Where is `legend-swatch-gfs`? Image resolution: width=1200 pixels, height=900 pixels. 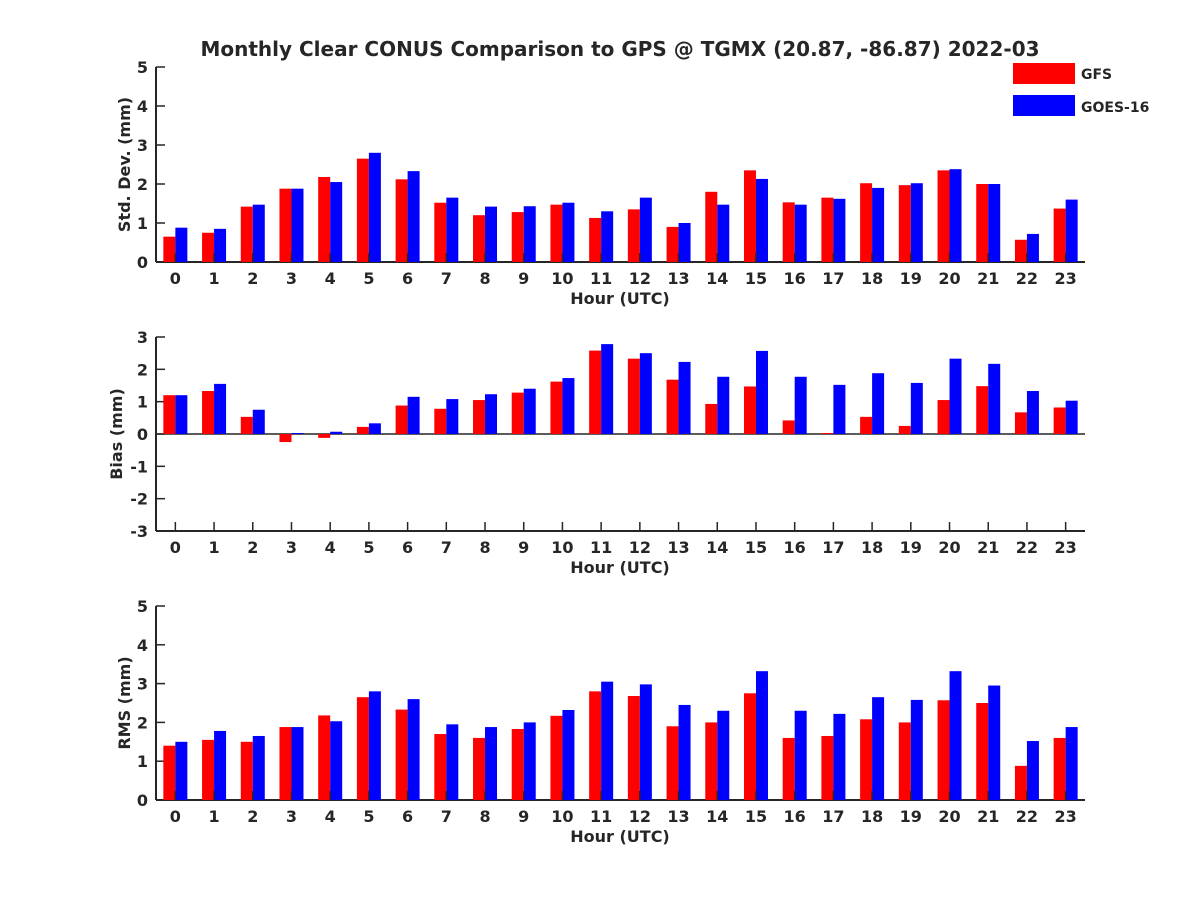
legend-swatch-gfs is located at coordinates (1044, 73).